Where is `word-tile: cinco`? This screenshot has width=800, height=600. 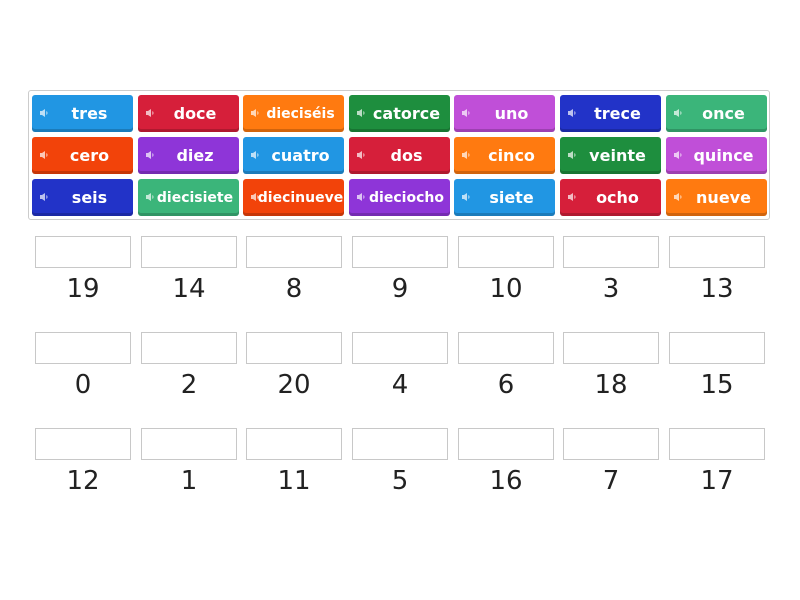
word-tile: cinco is located at coordinates (504, 155).